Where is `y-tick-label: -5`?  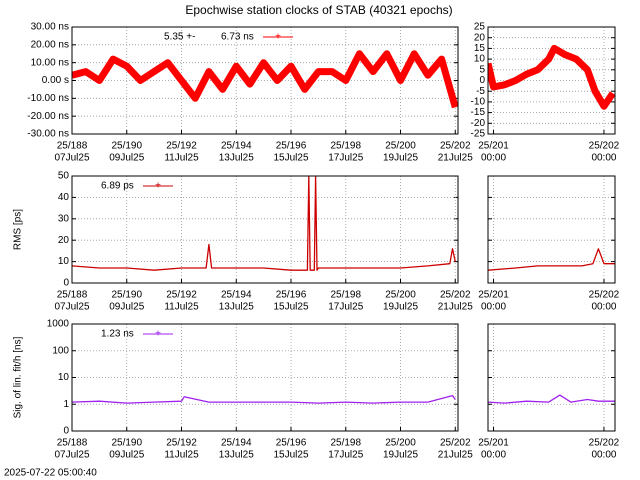
y-tick-label: -5 is located at coordinates (480, 91).